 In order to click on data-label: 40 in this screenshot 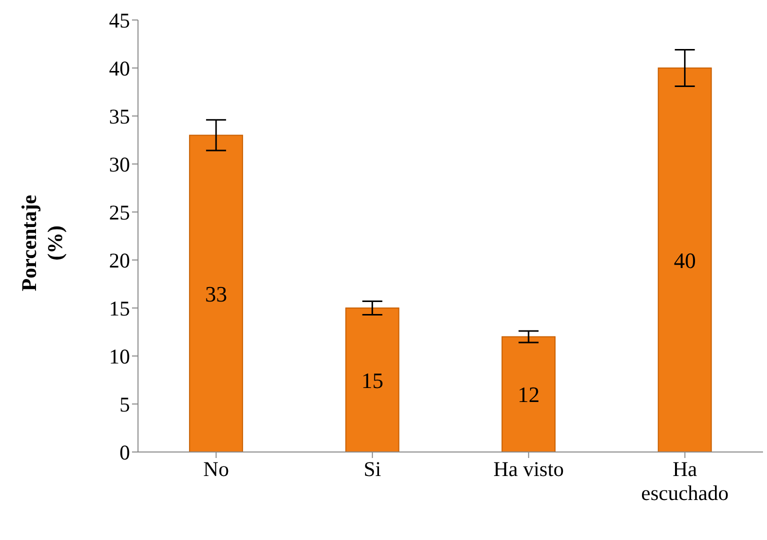, I will do `click(685, 260)`.